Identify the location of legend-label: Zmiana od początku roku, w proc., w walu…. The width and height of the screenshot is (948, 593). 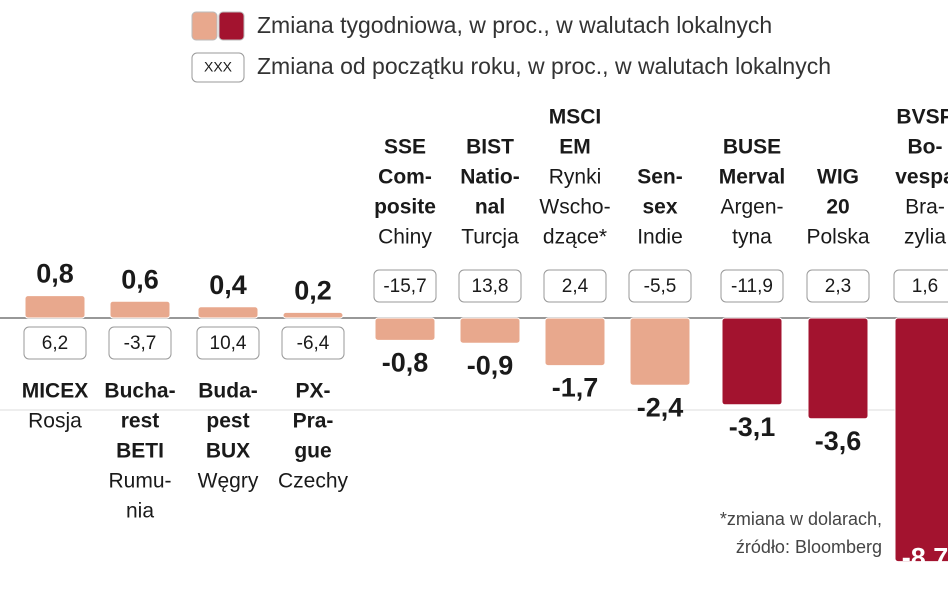
(544, 66).